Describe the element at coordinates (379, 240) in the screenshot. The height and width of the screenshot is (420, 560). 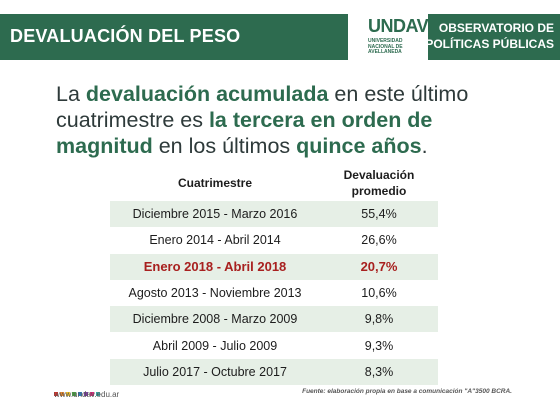
I see `value-cell: 26,6%` at that location.